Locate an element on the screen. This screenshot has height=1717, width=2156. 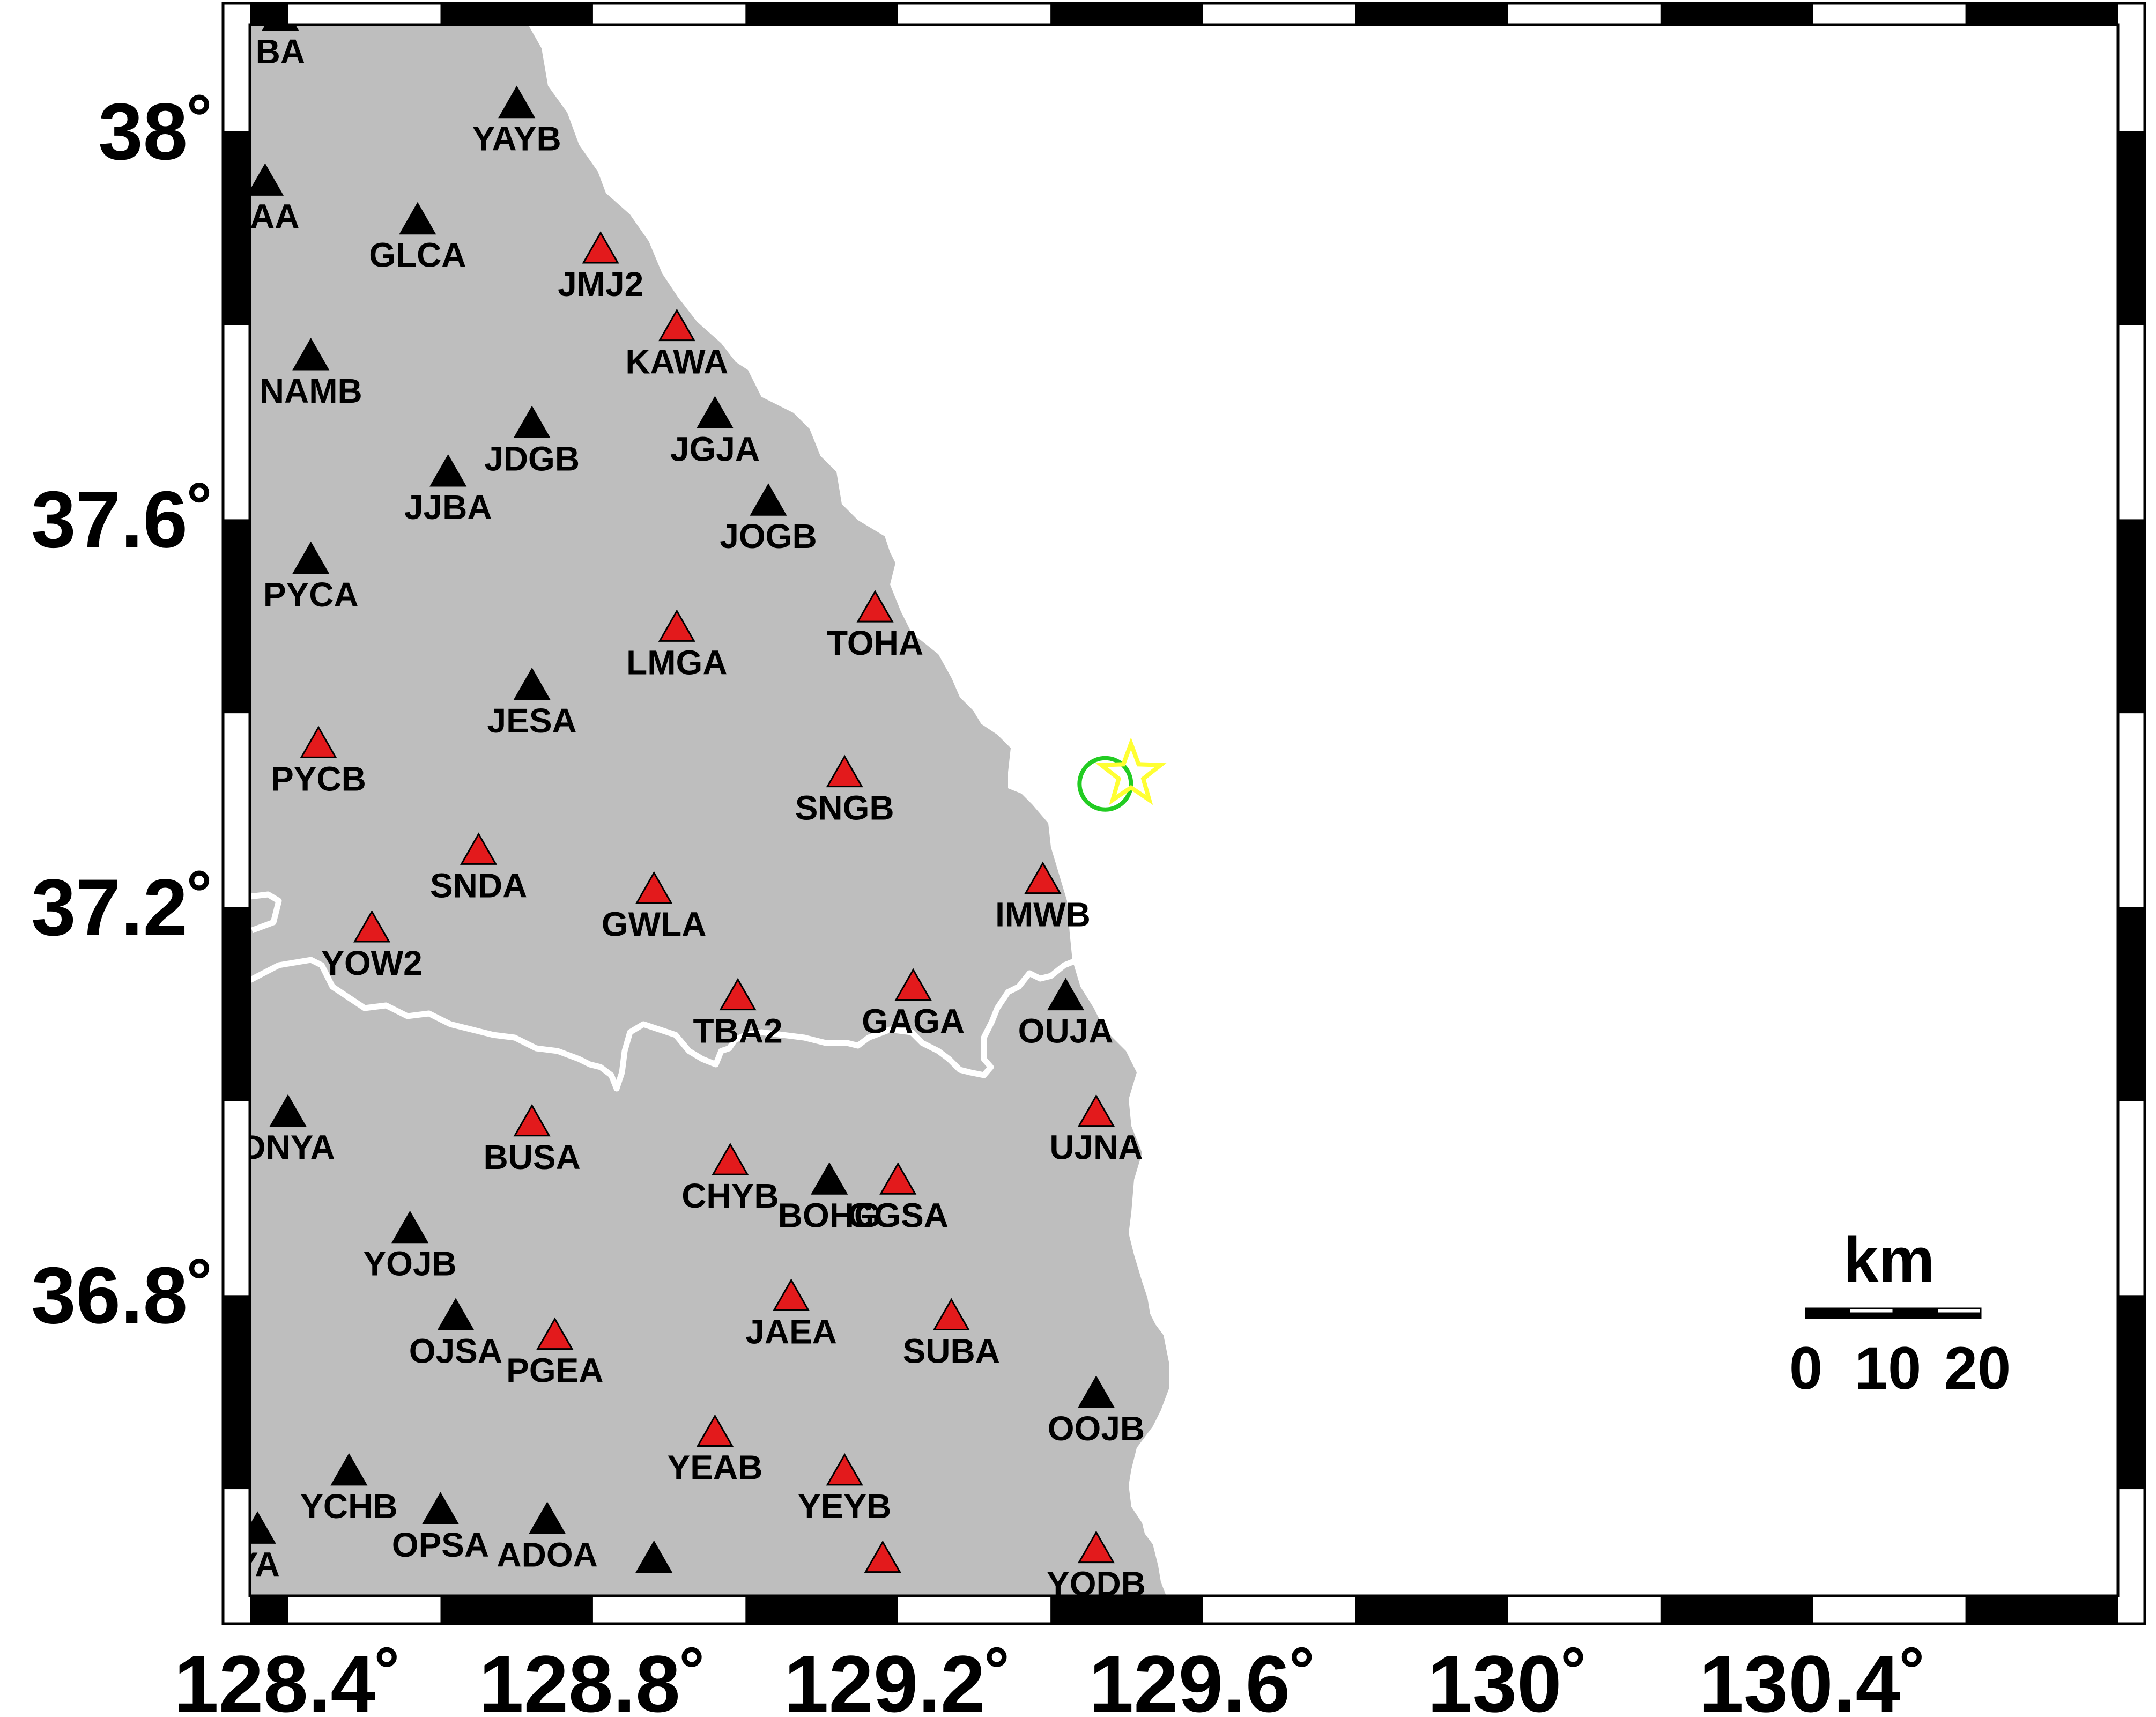
station-marker: SUBA is located at coordinates (951, 1334).